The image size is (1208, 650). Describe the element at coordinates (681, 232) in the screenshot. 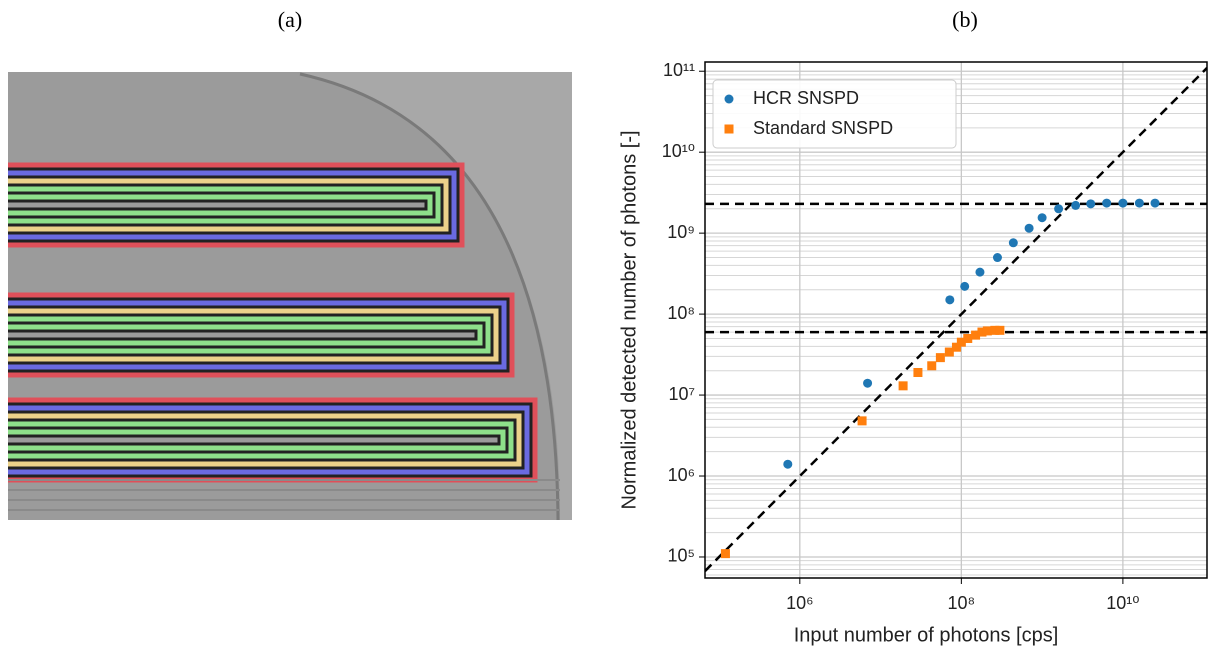

I see `y-tick-label: 10⁹` at that location.